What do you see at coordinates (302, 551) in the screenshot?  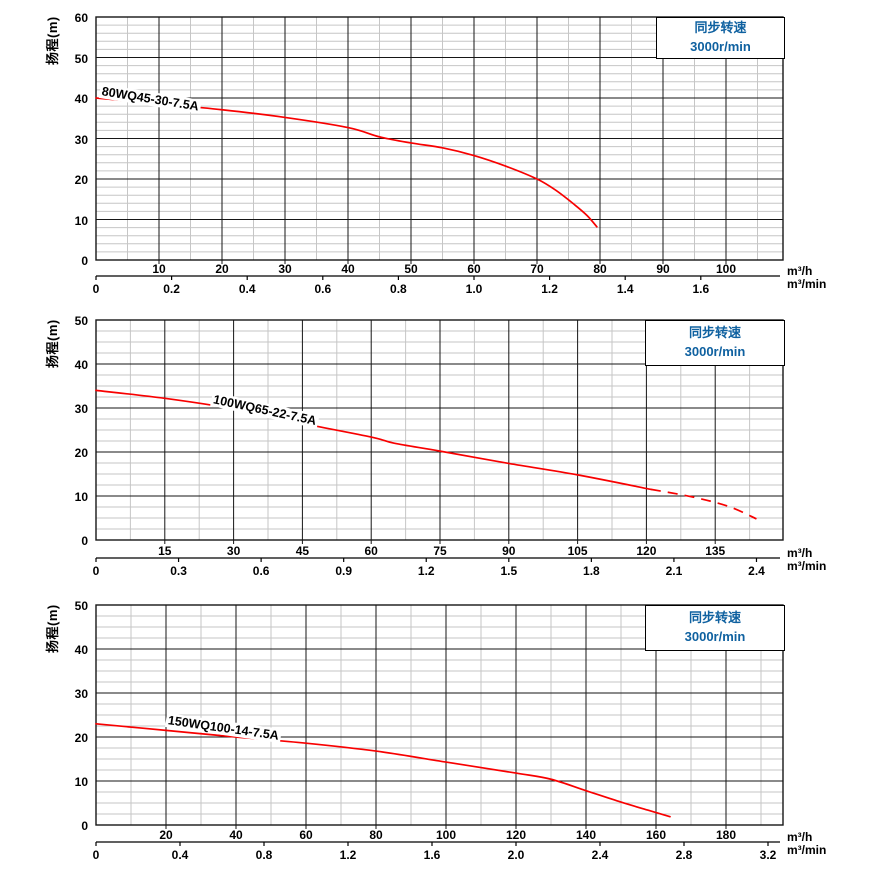 I see `x-tick-label-m3h: 45` at bounding box center [302, 551].